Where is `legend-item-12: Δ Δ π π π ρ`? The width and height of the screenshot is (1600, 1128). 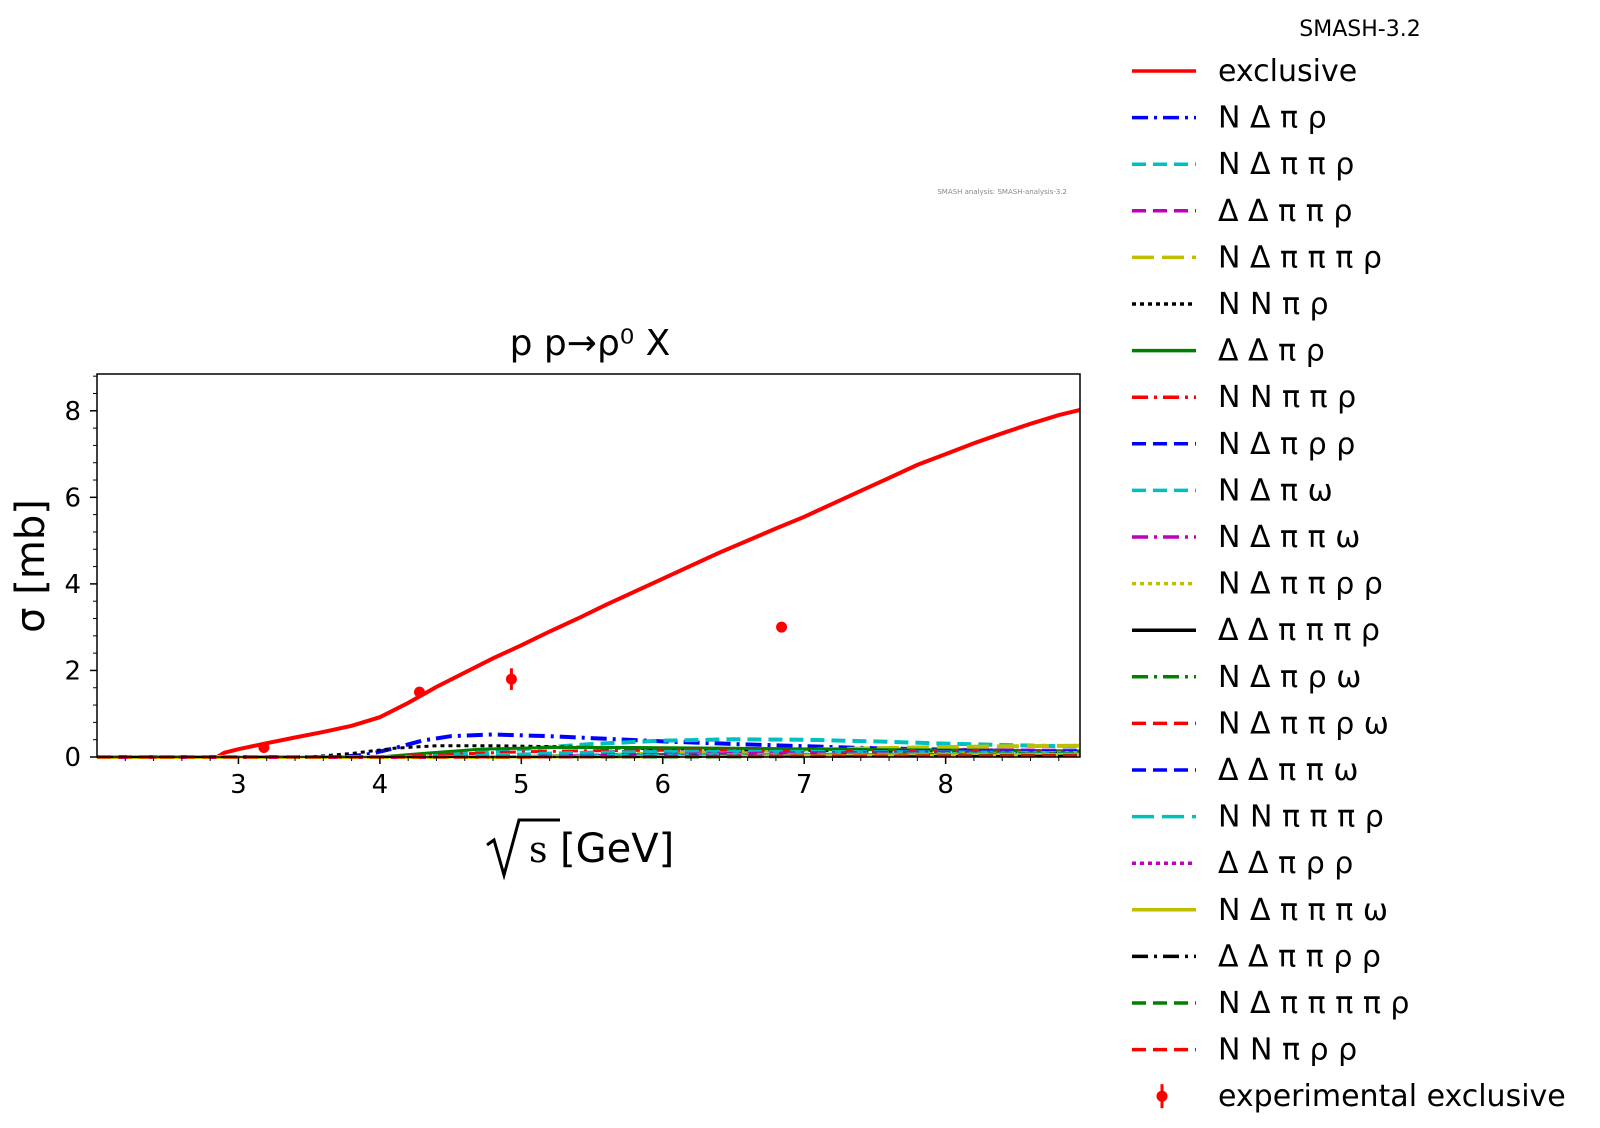
legend-item-12: Δ Δ π π π ρ is located at coordinates (1256, 630).